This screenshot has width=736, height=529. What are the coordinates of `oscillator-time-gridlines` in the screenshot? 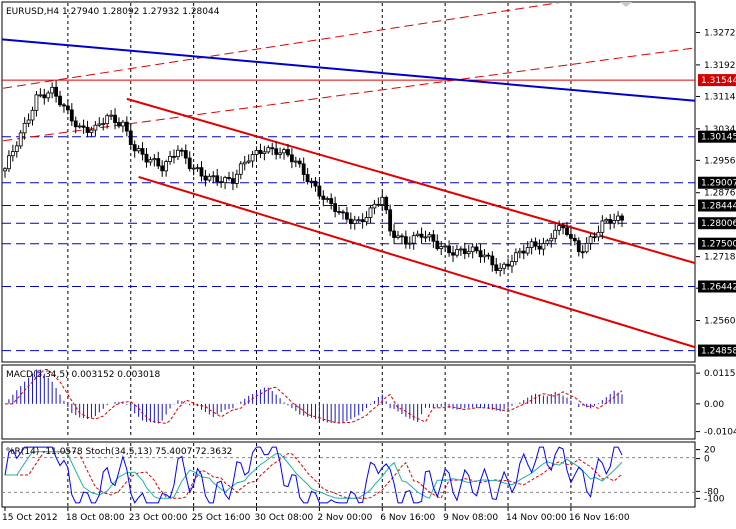 It's located at (319, 474).